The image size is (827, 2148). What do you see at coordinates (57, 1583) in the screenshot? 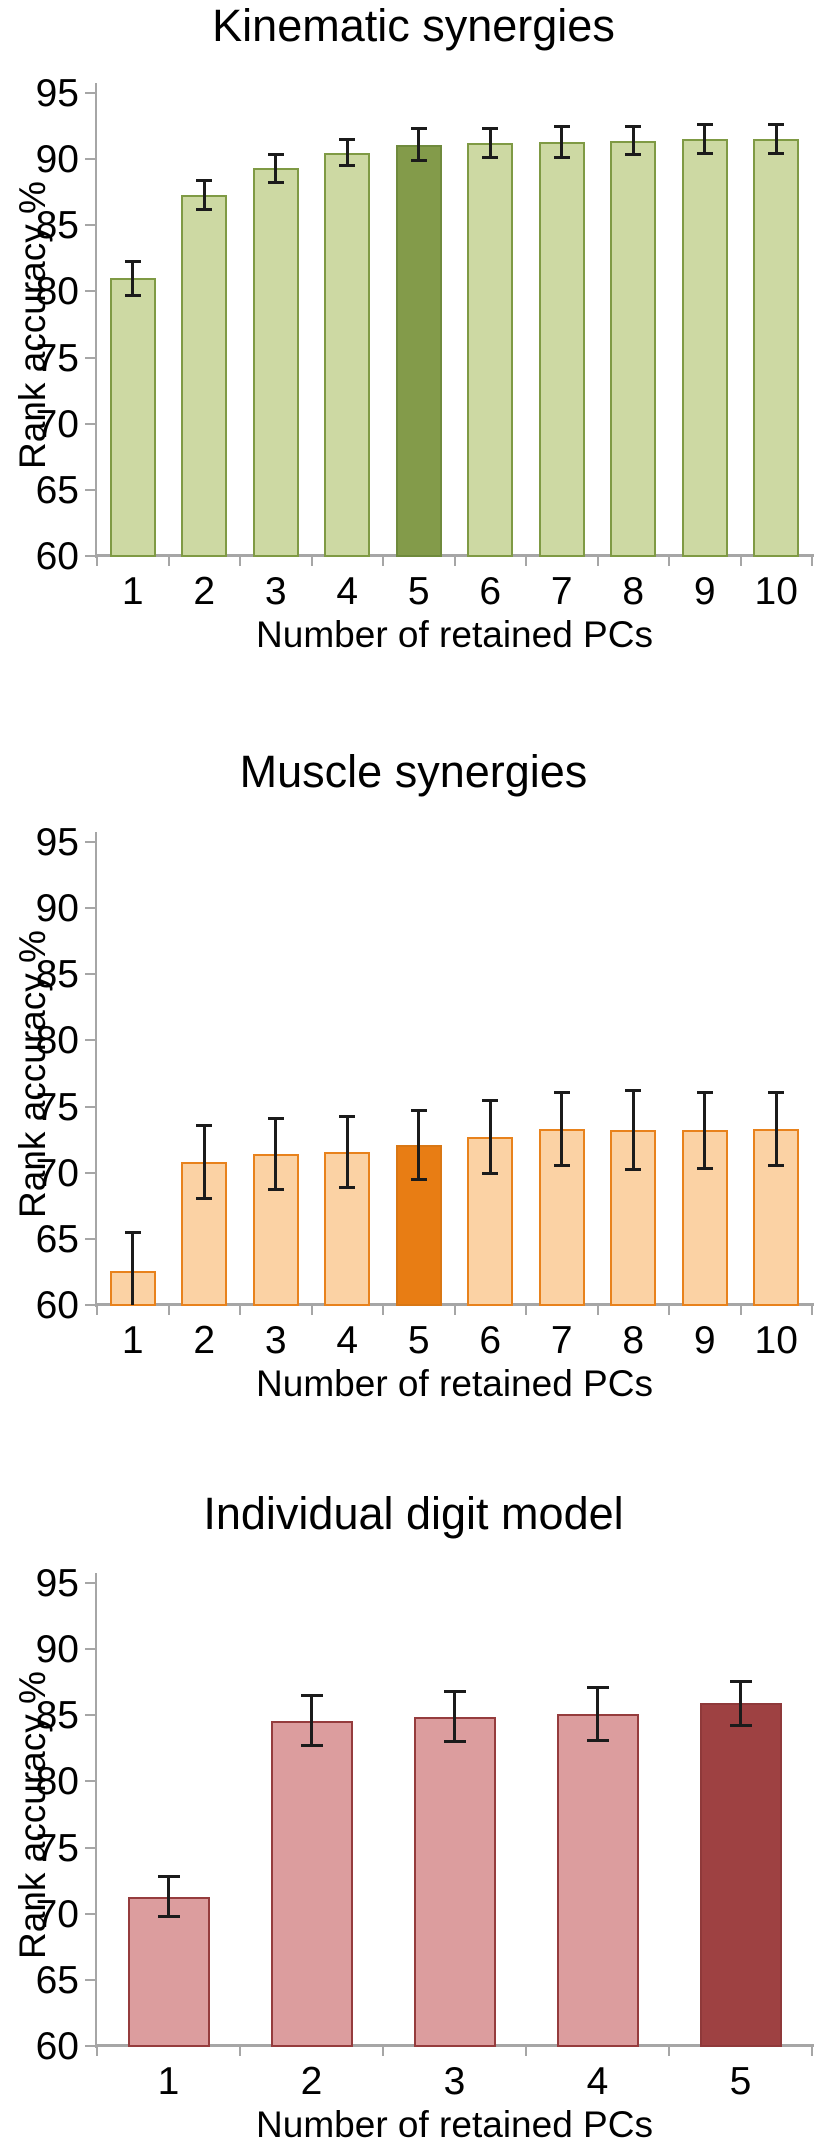
I see `y-tick-label: 95` at bounding box center [57, 1583].